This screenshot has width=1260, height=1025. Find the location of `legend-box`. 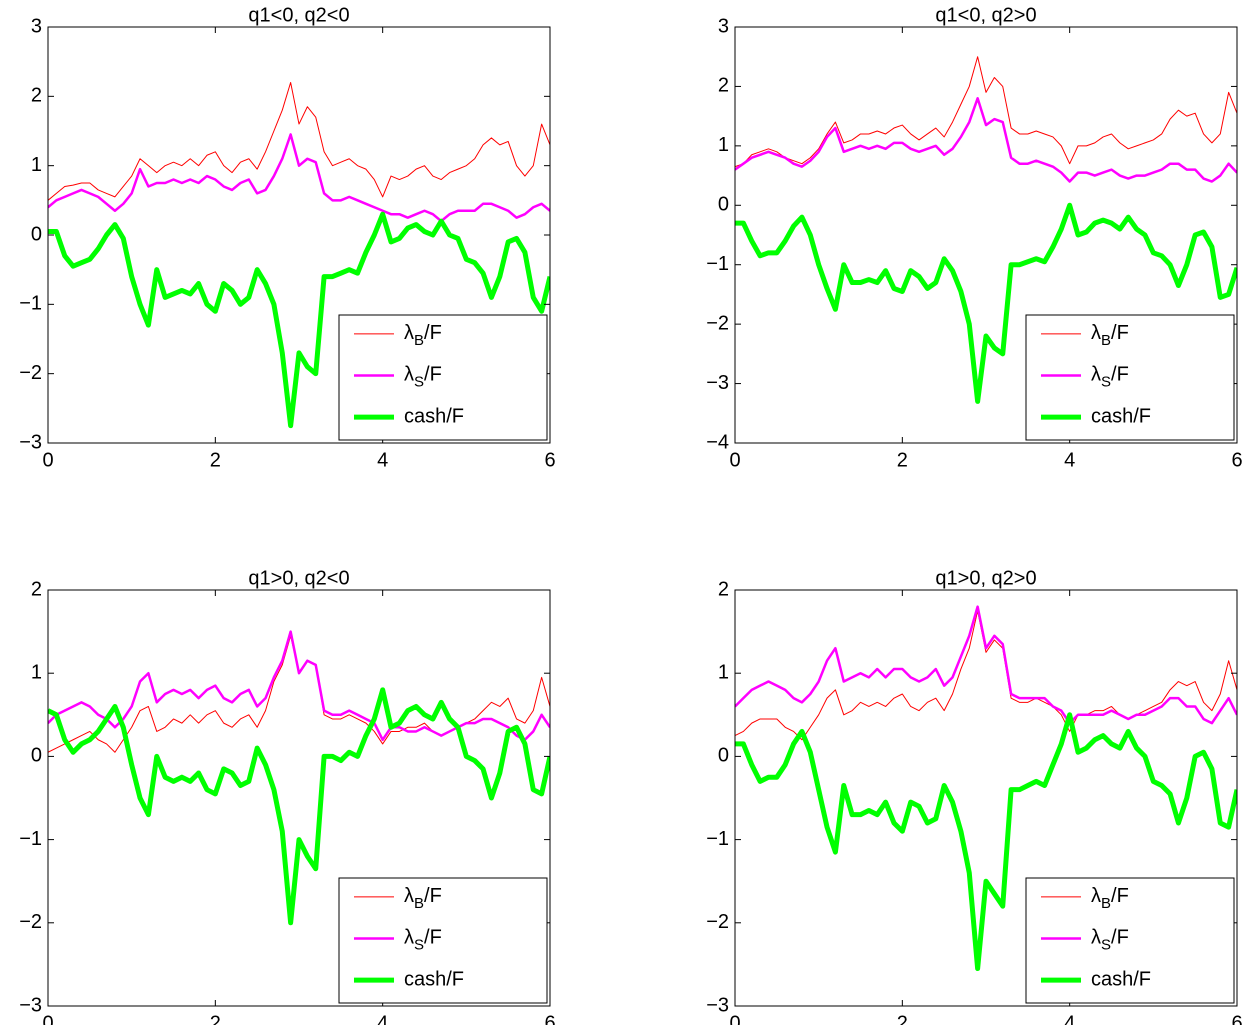

legend-box is located at coordinates (1130, 377).